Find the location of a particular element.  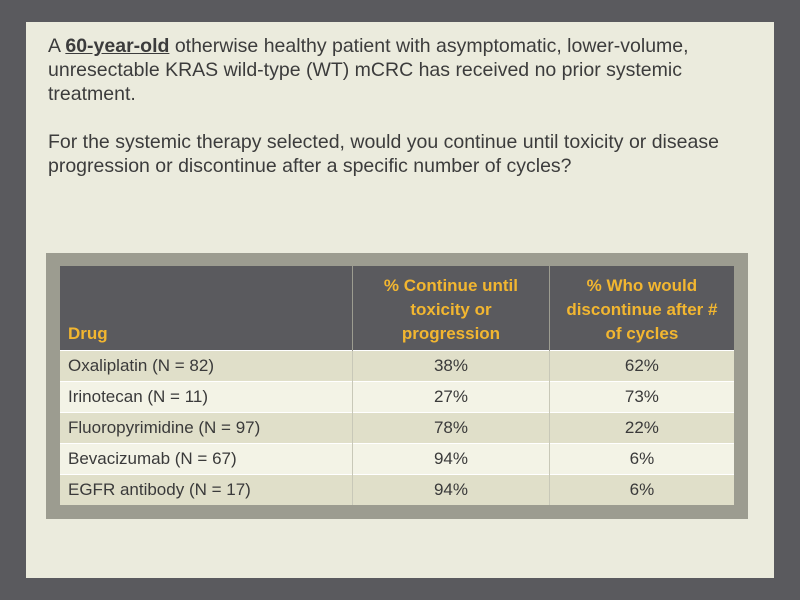

table-row: Oxaliplatin (N = 82) 38% 62% is located at coordinates (397, 366).